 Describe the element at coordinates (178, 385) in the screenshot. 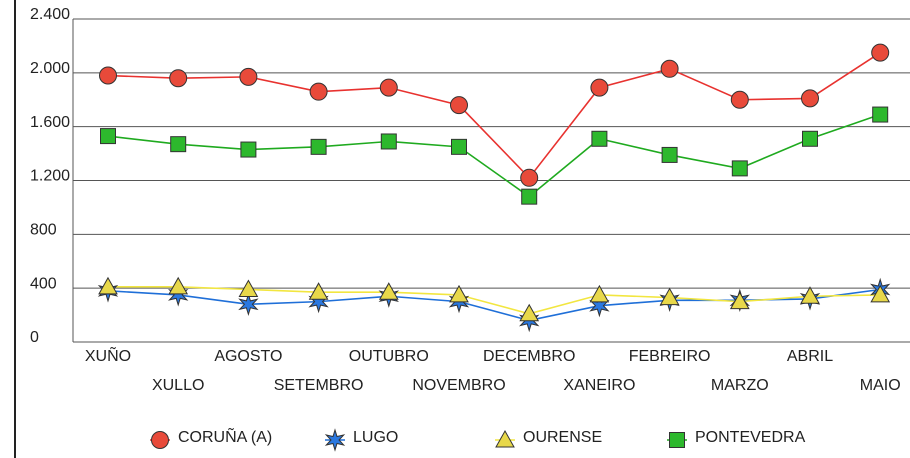

I see `x-tick-label: XULLO` at that location.